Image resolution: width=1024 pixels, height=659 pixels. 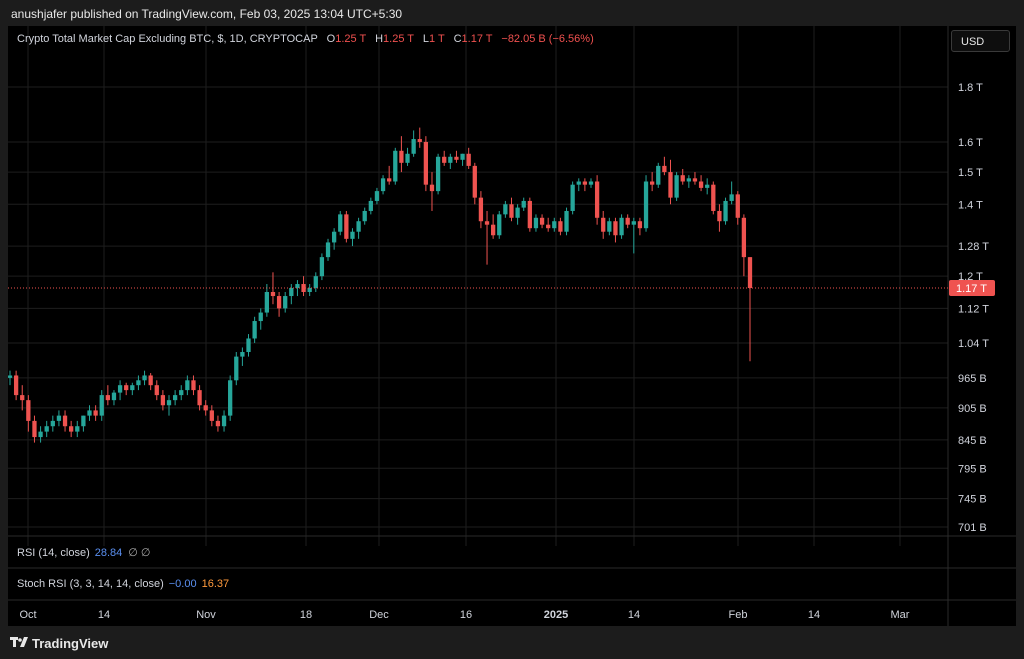 What do you see at coordinates (972, 469) in the screenshot?
I see `y-tick-label: 795 B` at bounding box center [972, 469].